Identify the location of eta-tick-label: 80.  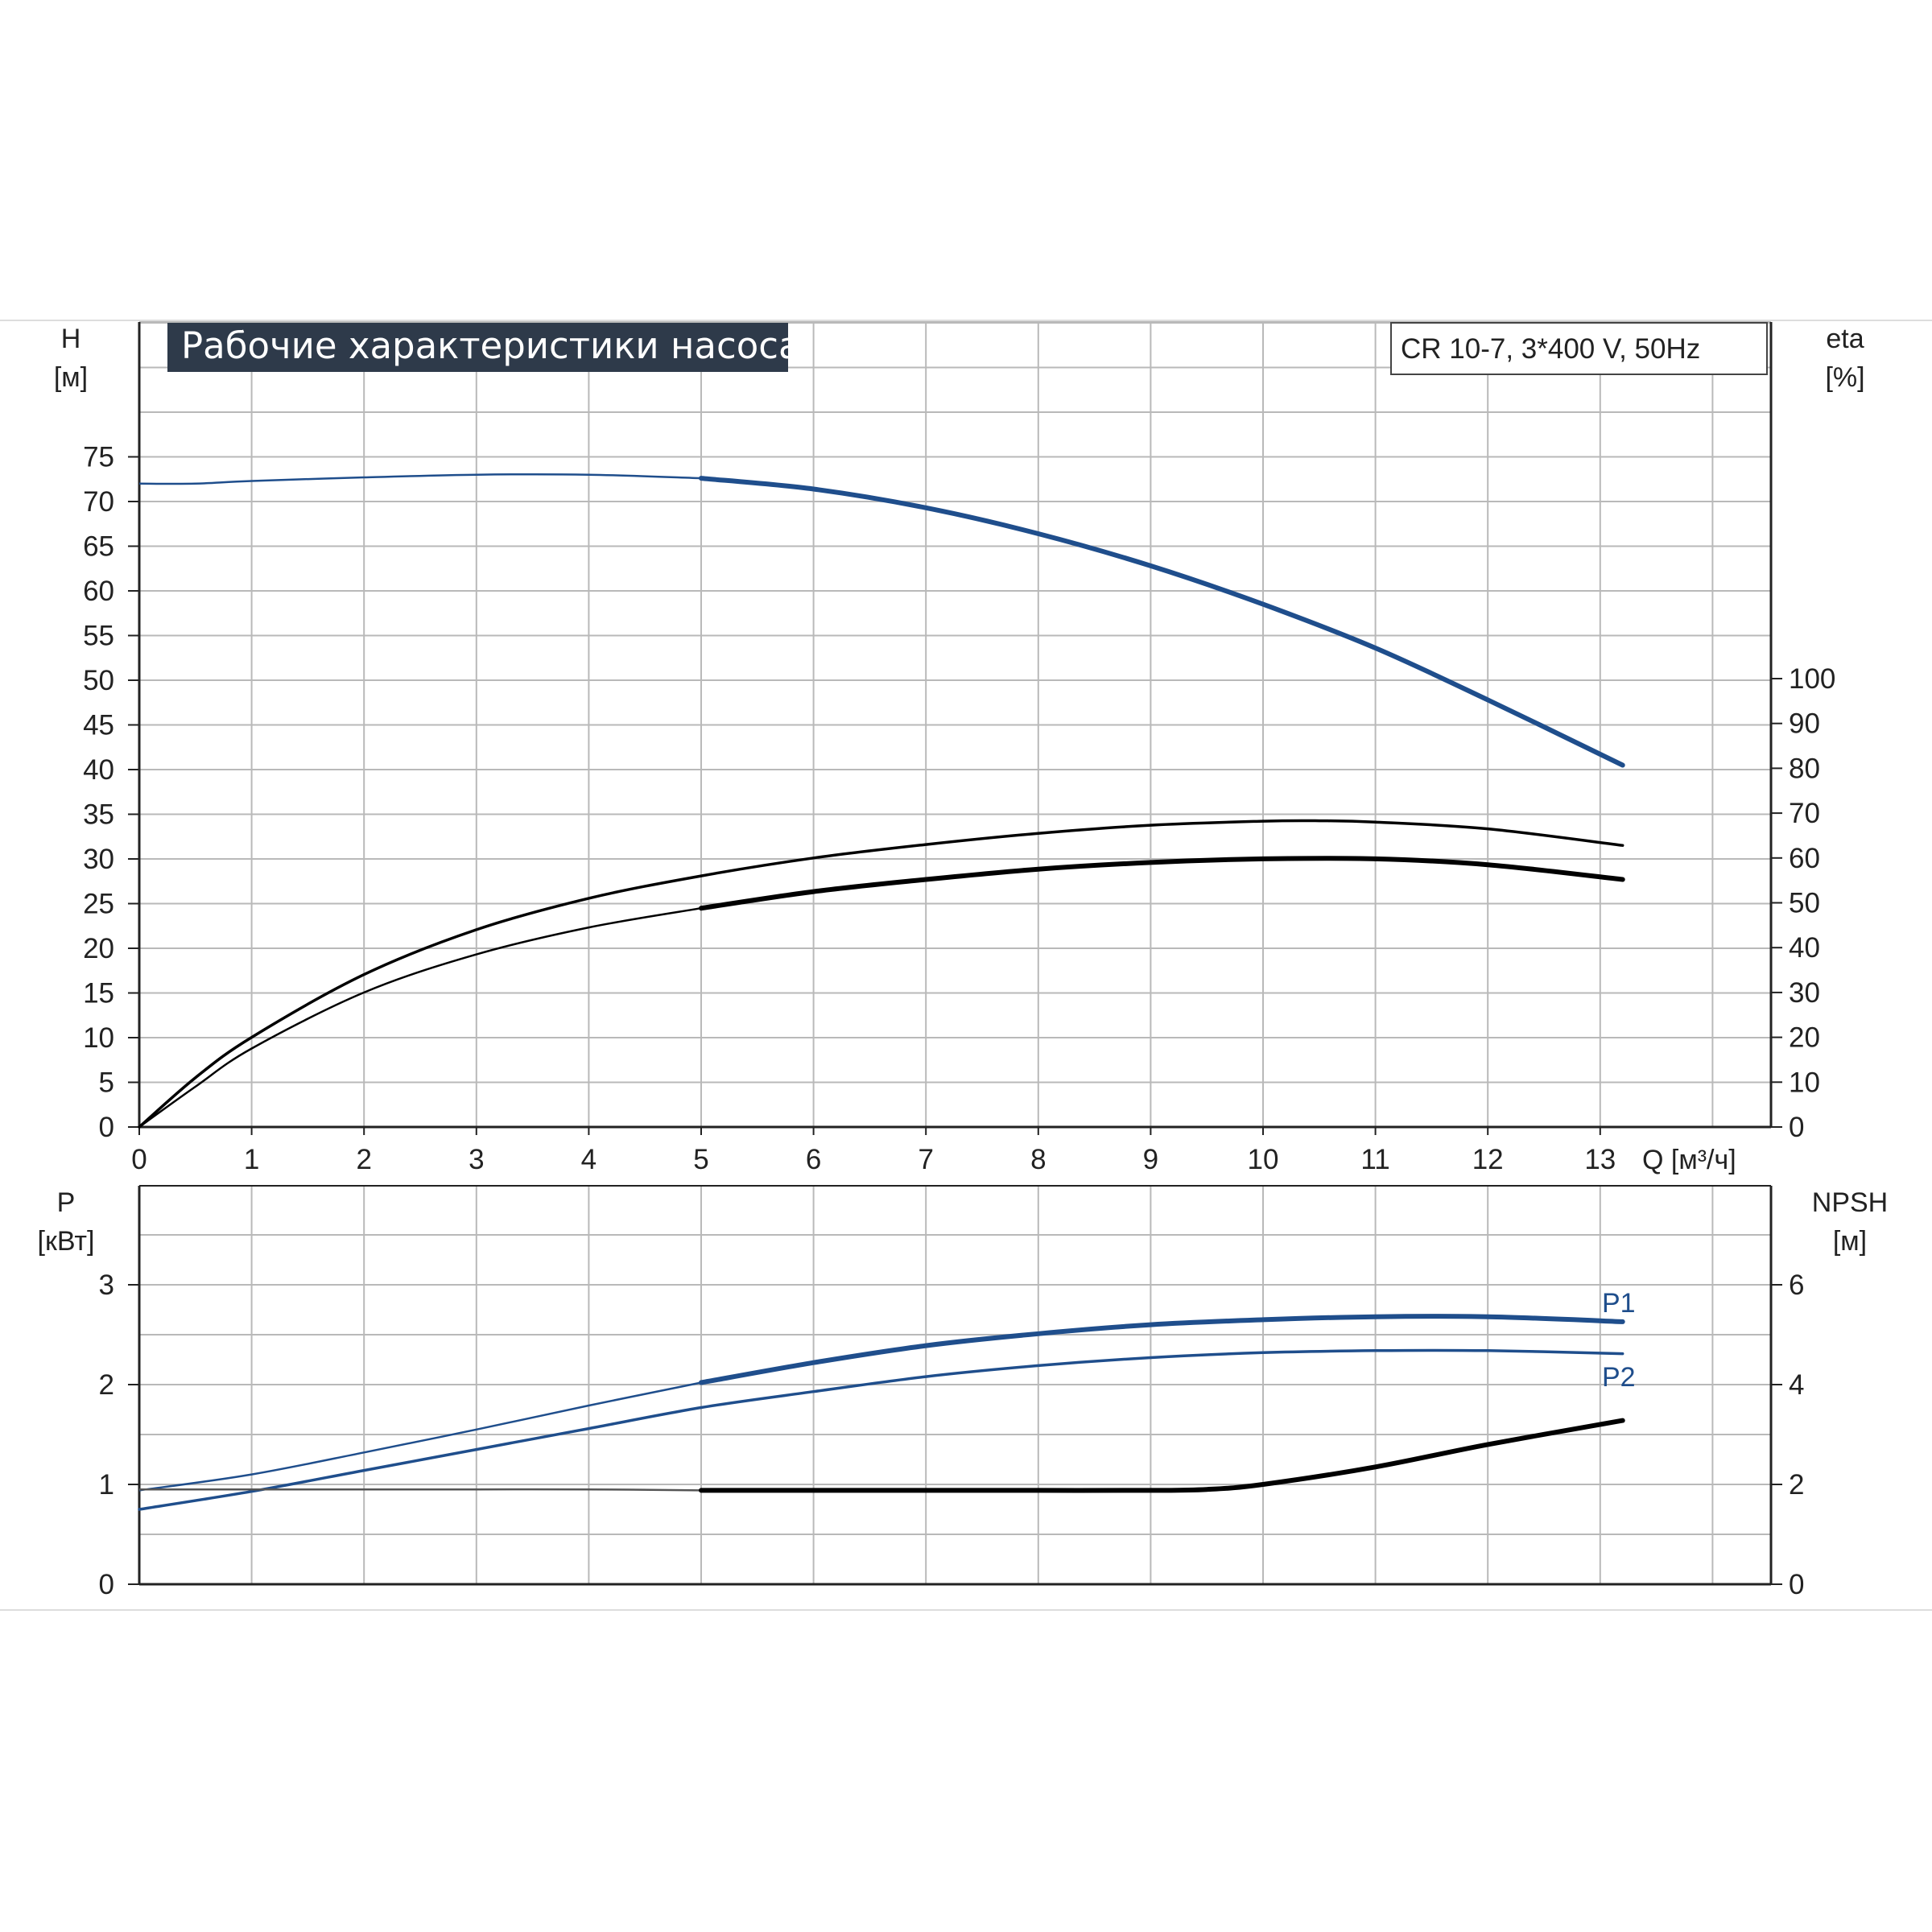
(1804, 768).